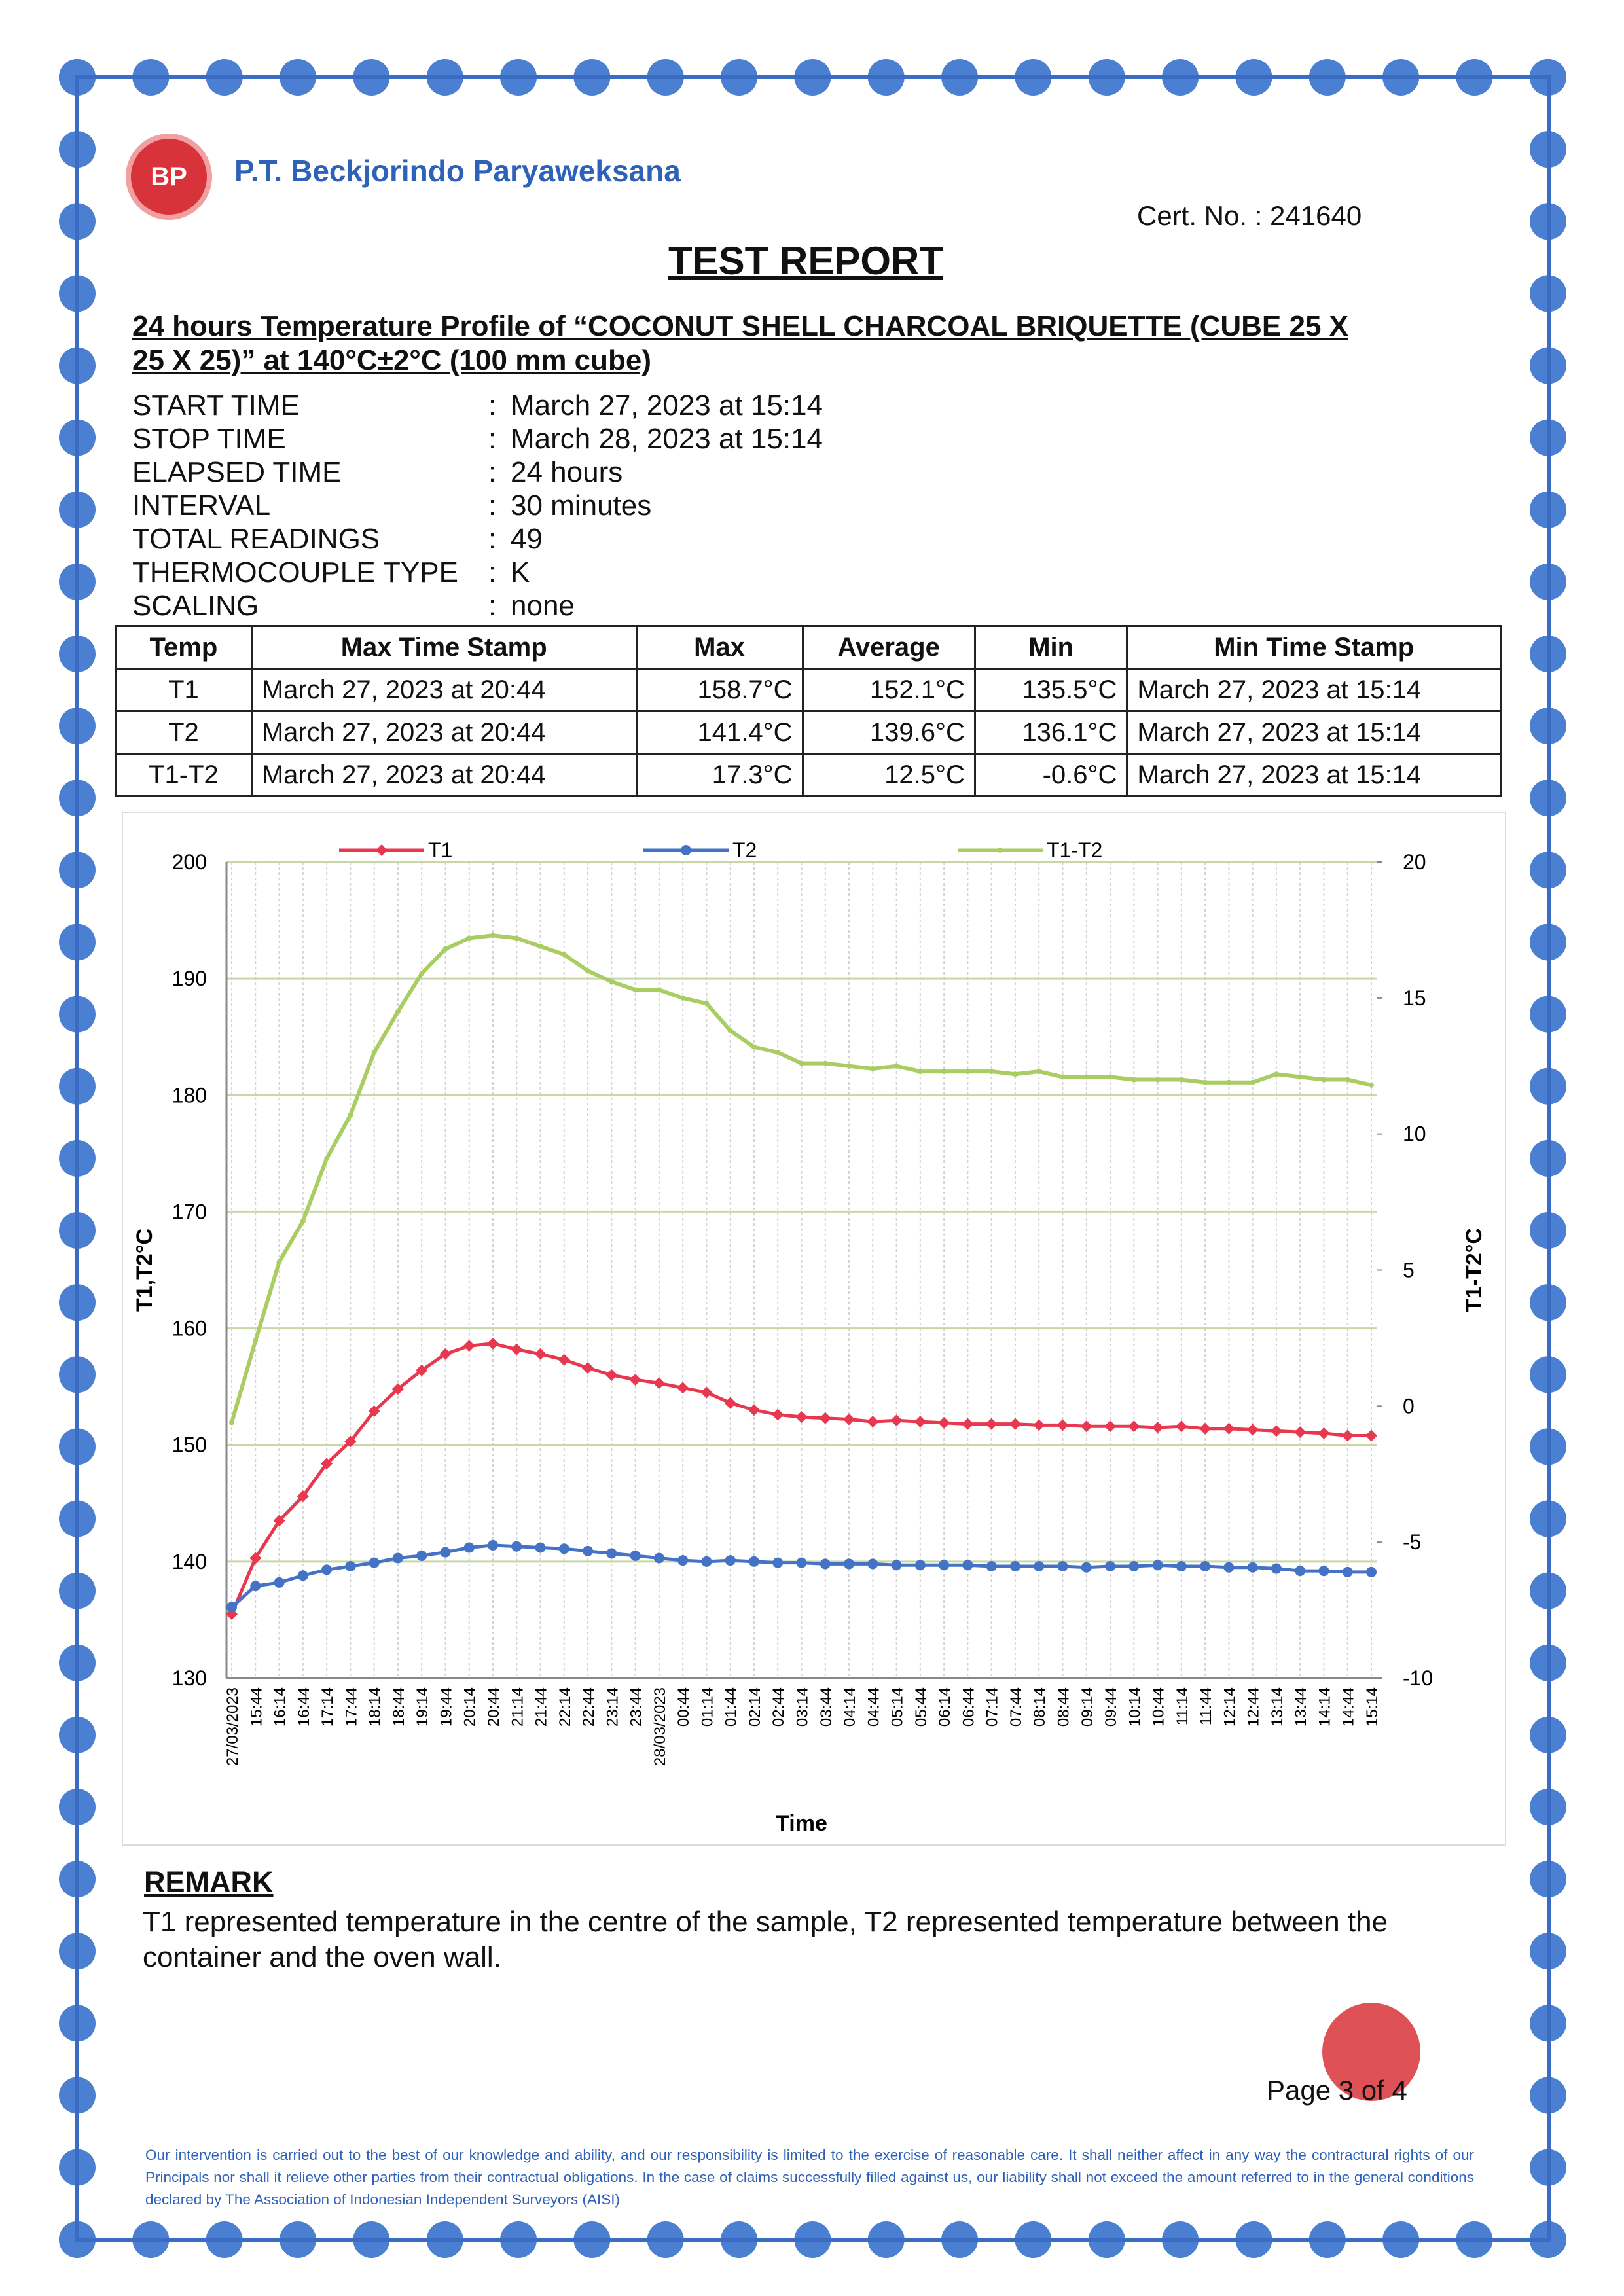 The height and width of the screenshot is (2296, 1624). I want to click on x-tick-label: 17:14, so click(327, 1707).